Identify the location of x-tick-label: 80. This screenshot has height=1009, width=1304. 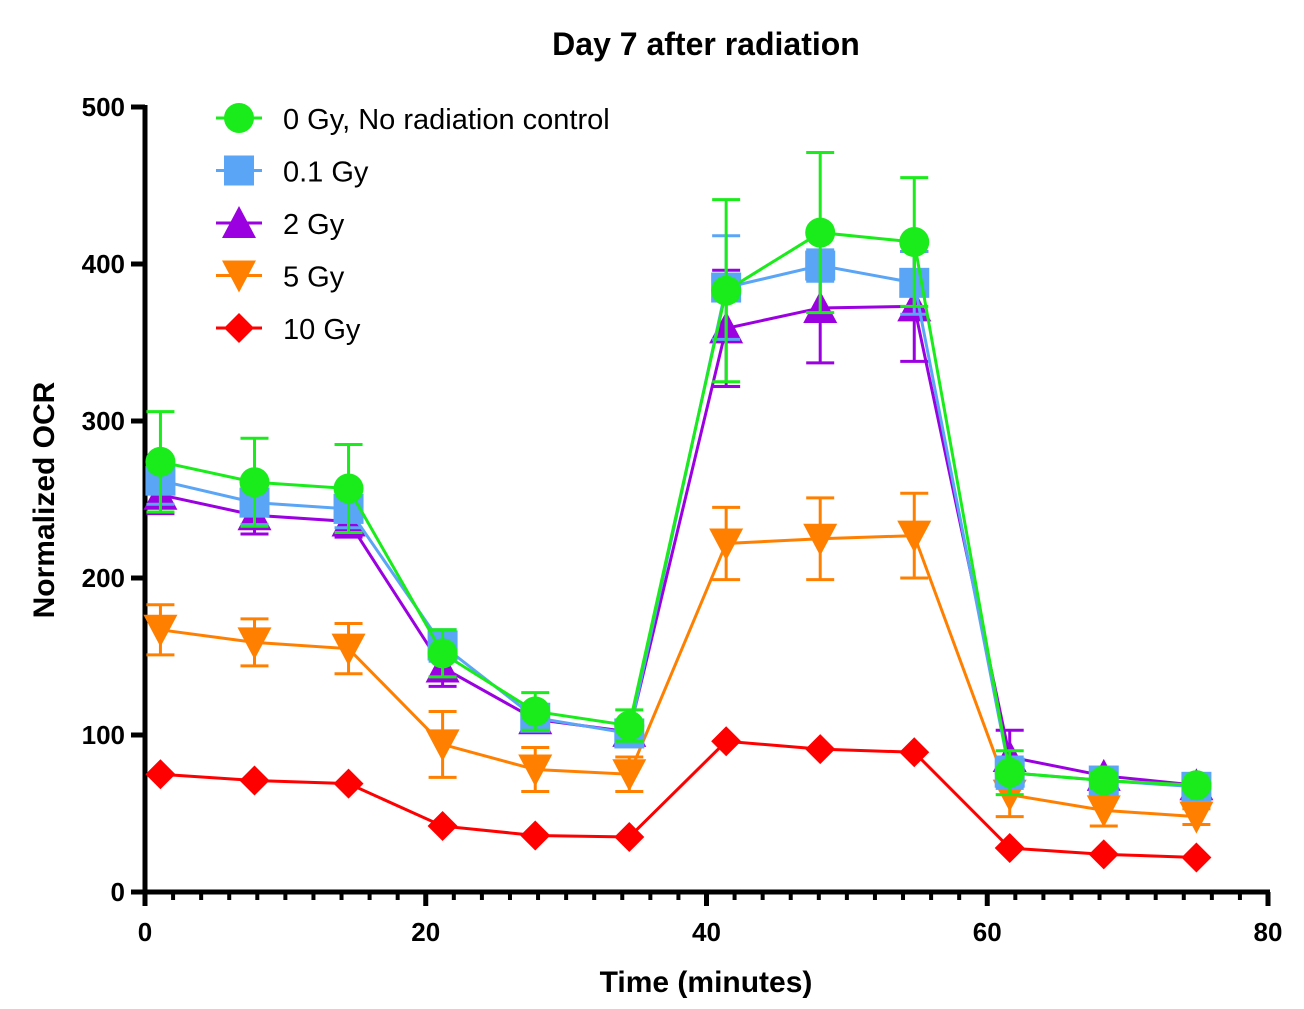
(1268, 932).